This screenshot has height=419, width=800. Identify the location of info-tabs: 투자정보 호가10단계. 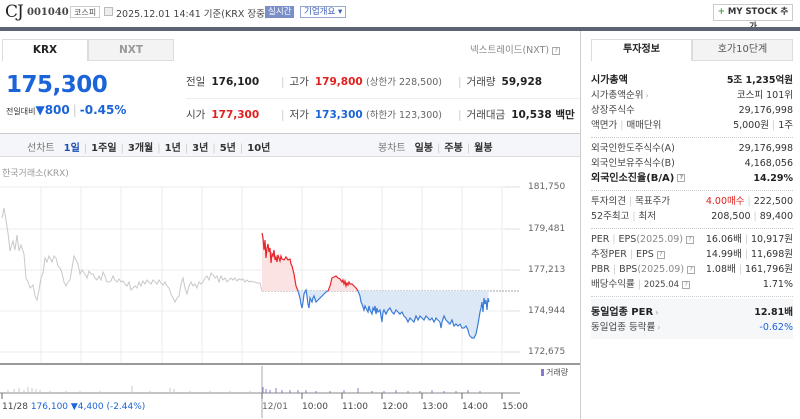
(692, 50).